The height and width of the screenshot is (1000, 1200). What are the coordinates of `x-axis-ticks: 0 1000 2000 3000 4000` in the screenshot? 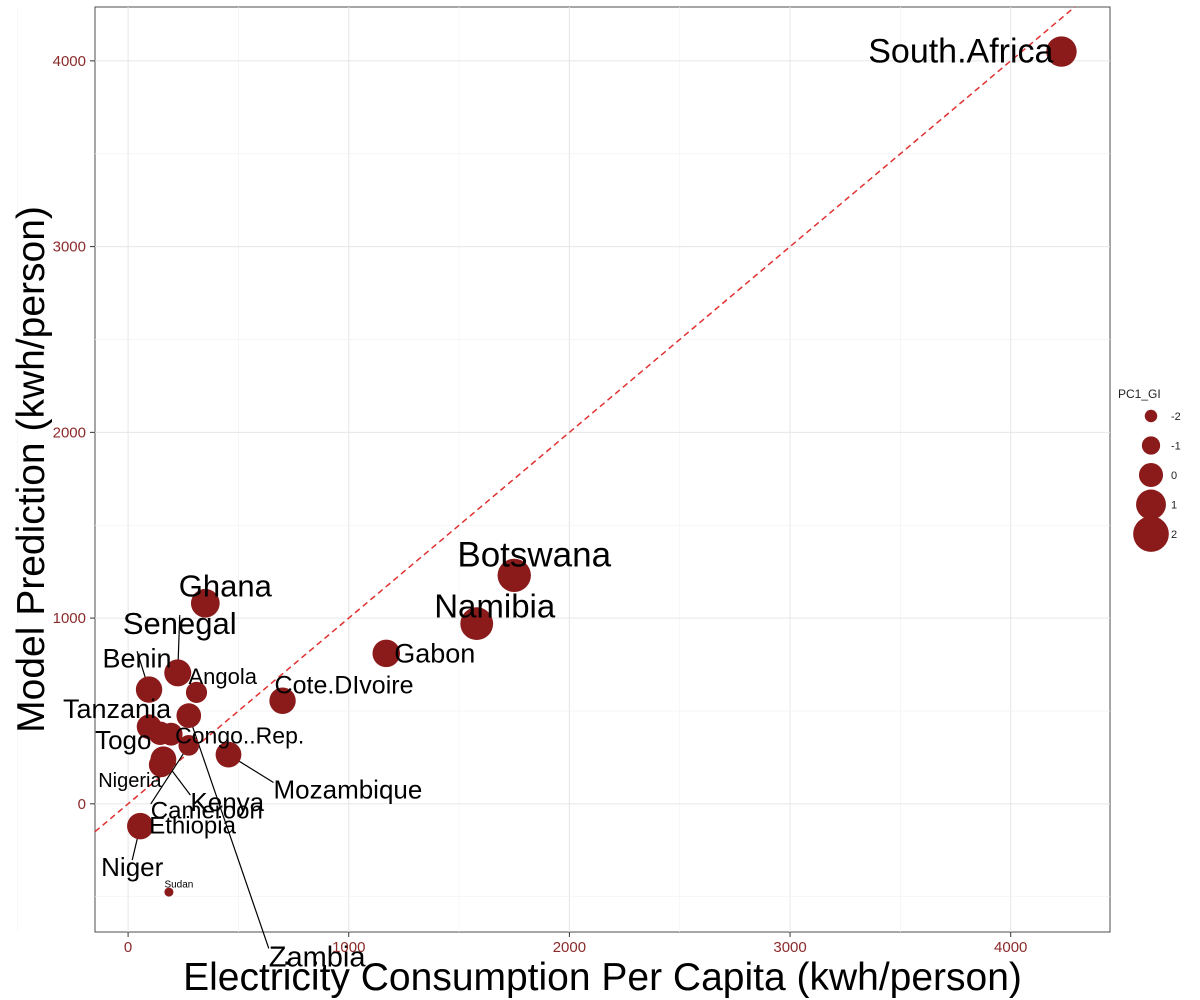 It's located at (575, 944).